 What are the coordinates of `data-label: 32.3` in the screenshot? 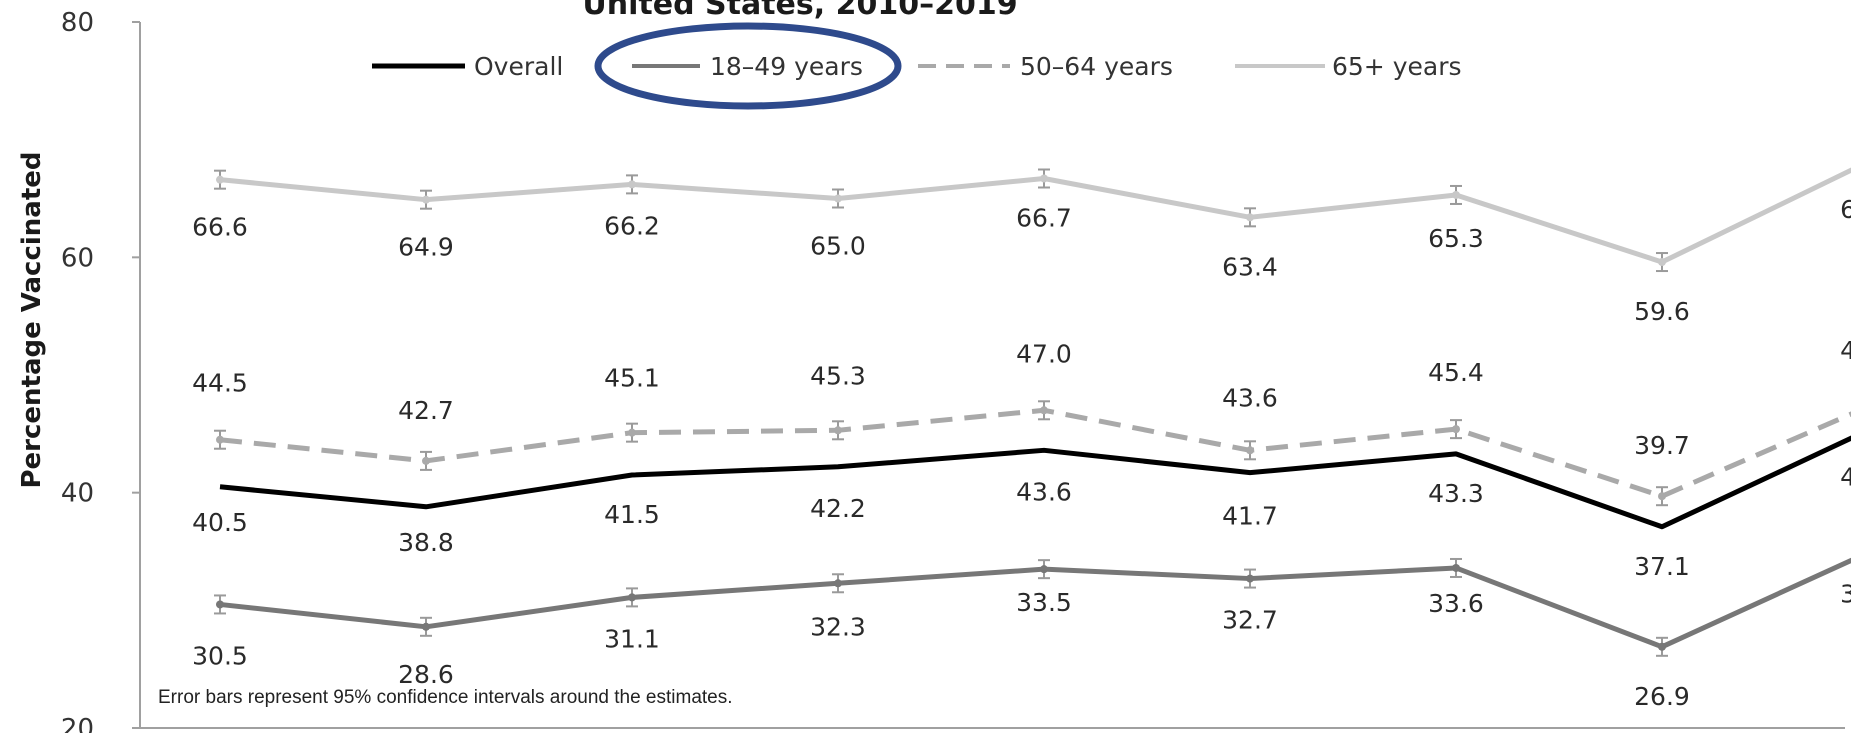 It's located at (838, 626).